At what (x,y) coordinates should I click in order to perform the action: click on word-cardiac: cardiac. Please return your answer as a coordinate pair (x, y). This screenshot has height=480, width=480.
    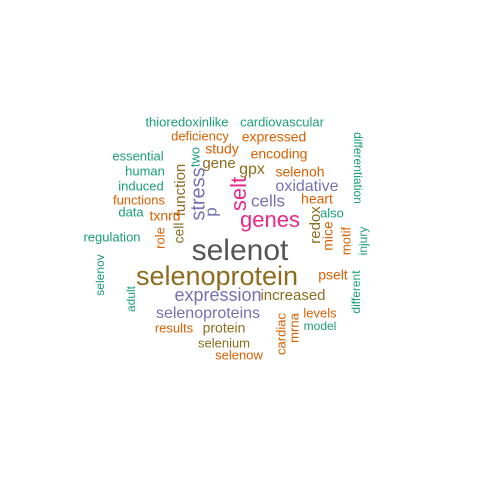
    Looking at the image, I should click on (280, 334).